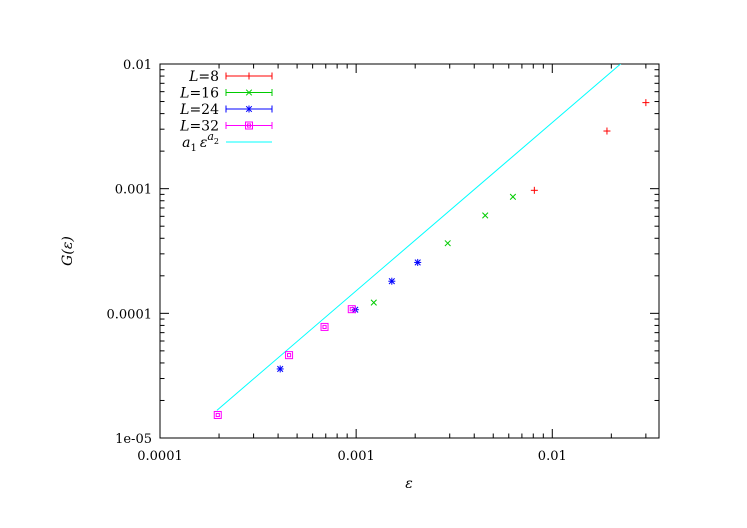 The height and width of the screenshot is (528, 747). Describe the element at coordinates (200, 142) in the screenshot. I see `legend-label: a1 εa2` at that location.